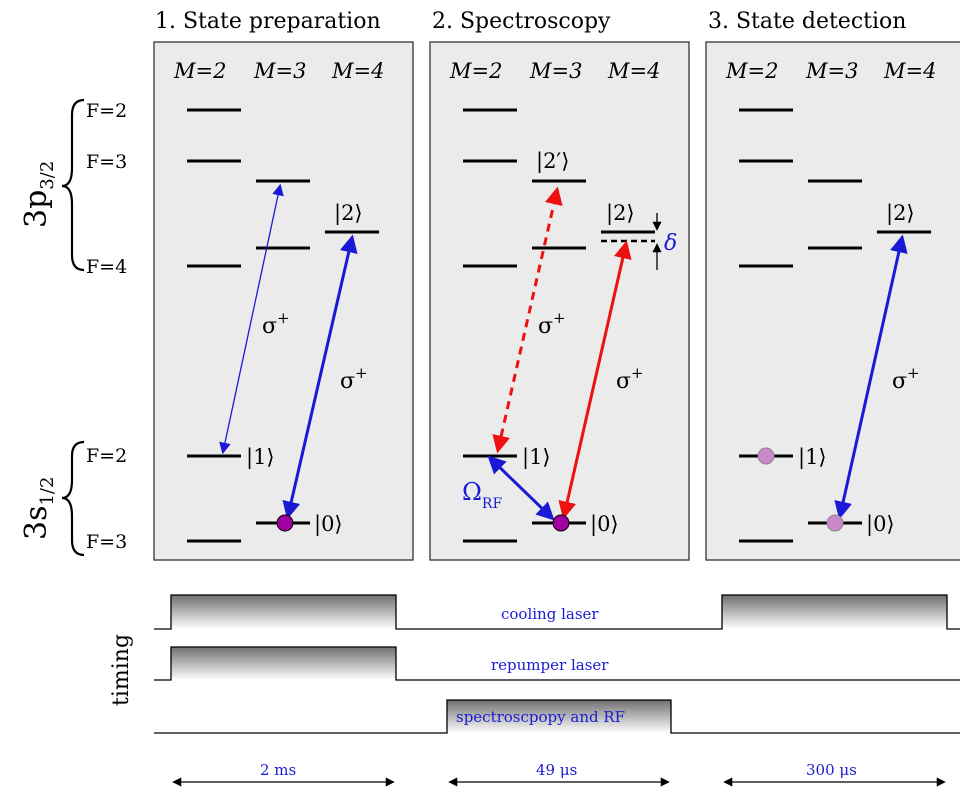  I want to click on repumper-laser-label: repumper laser, so click(550, 665).